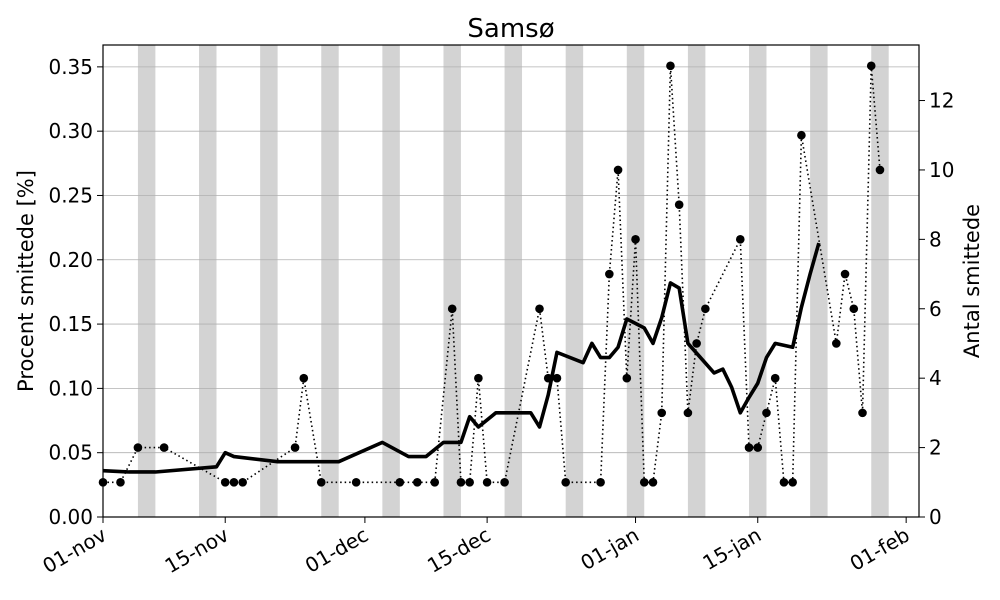 The height and width of the screenshot is (600, 1000). I want to click on y-tick-label: 0.35, so click(70, 67).